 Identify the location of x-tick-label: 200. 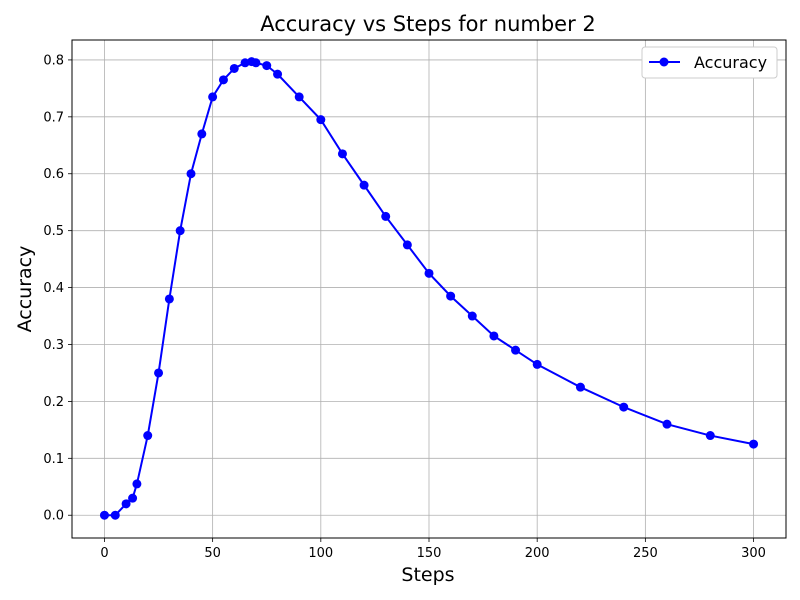
(537, 553).